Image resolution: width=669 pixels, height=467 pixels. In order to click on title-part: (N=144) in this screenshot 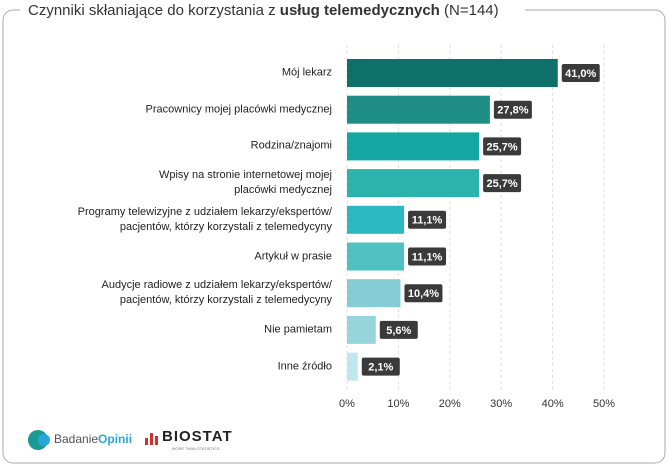, I will do `click(469, 10)`.